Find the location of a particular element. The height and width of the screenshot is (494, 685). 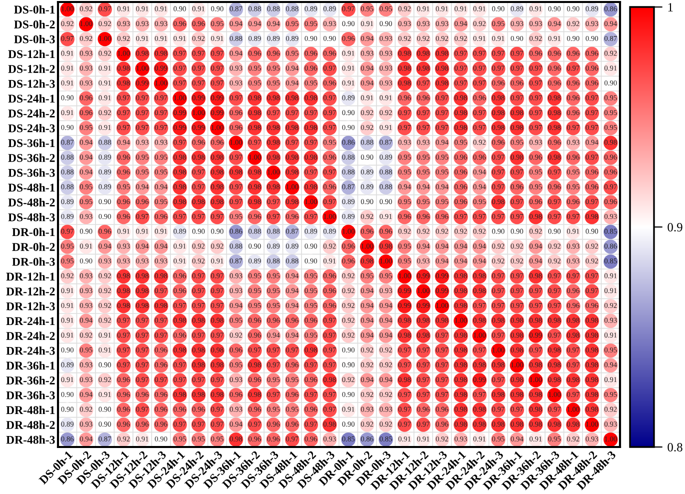

y-tick-label: DR-48h-2 is located at coordinates (30, 424).